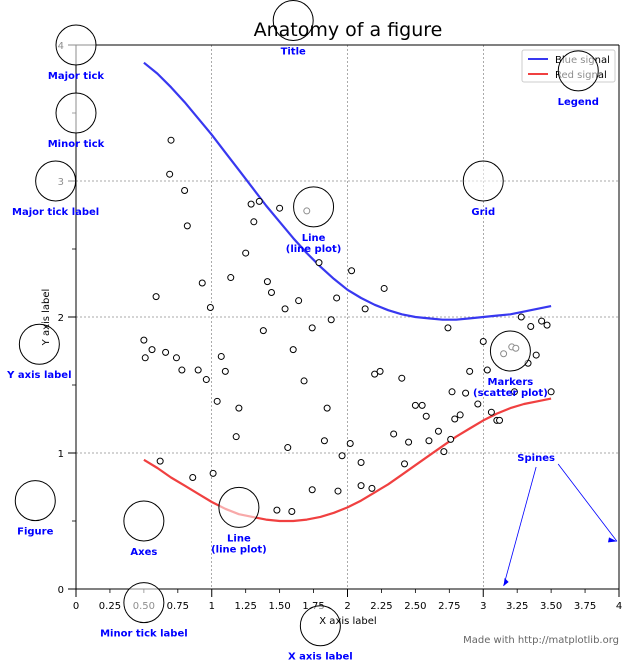  I want to click on x-tick-label: 3.75, so click(585, 606).